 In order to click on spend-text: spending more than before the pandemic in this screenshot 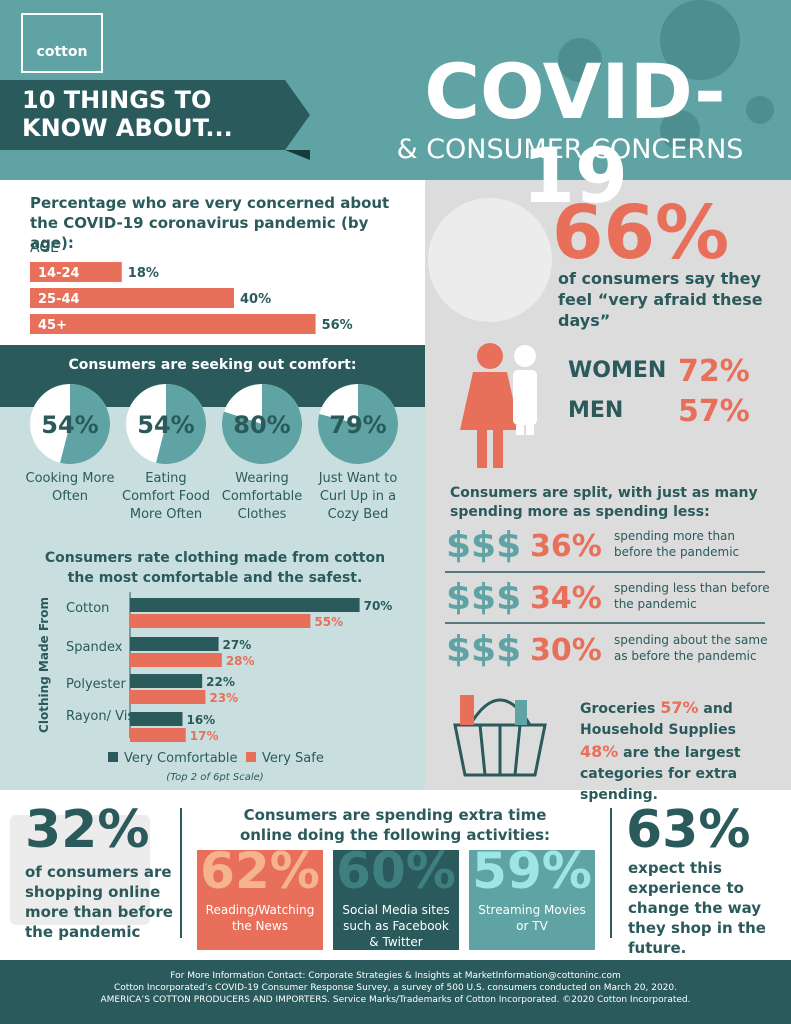, I will do `click(677, 544)`.